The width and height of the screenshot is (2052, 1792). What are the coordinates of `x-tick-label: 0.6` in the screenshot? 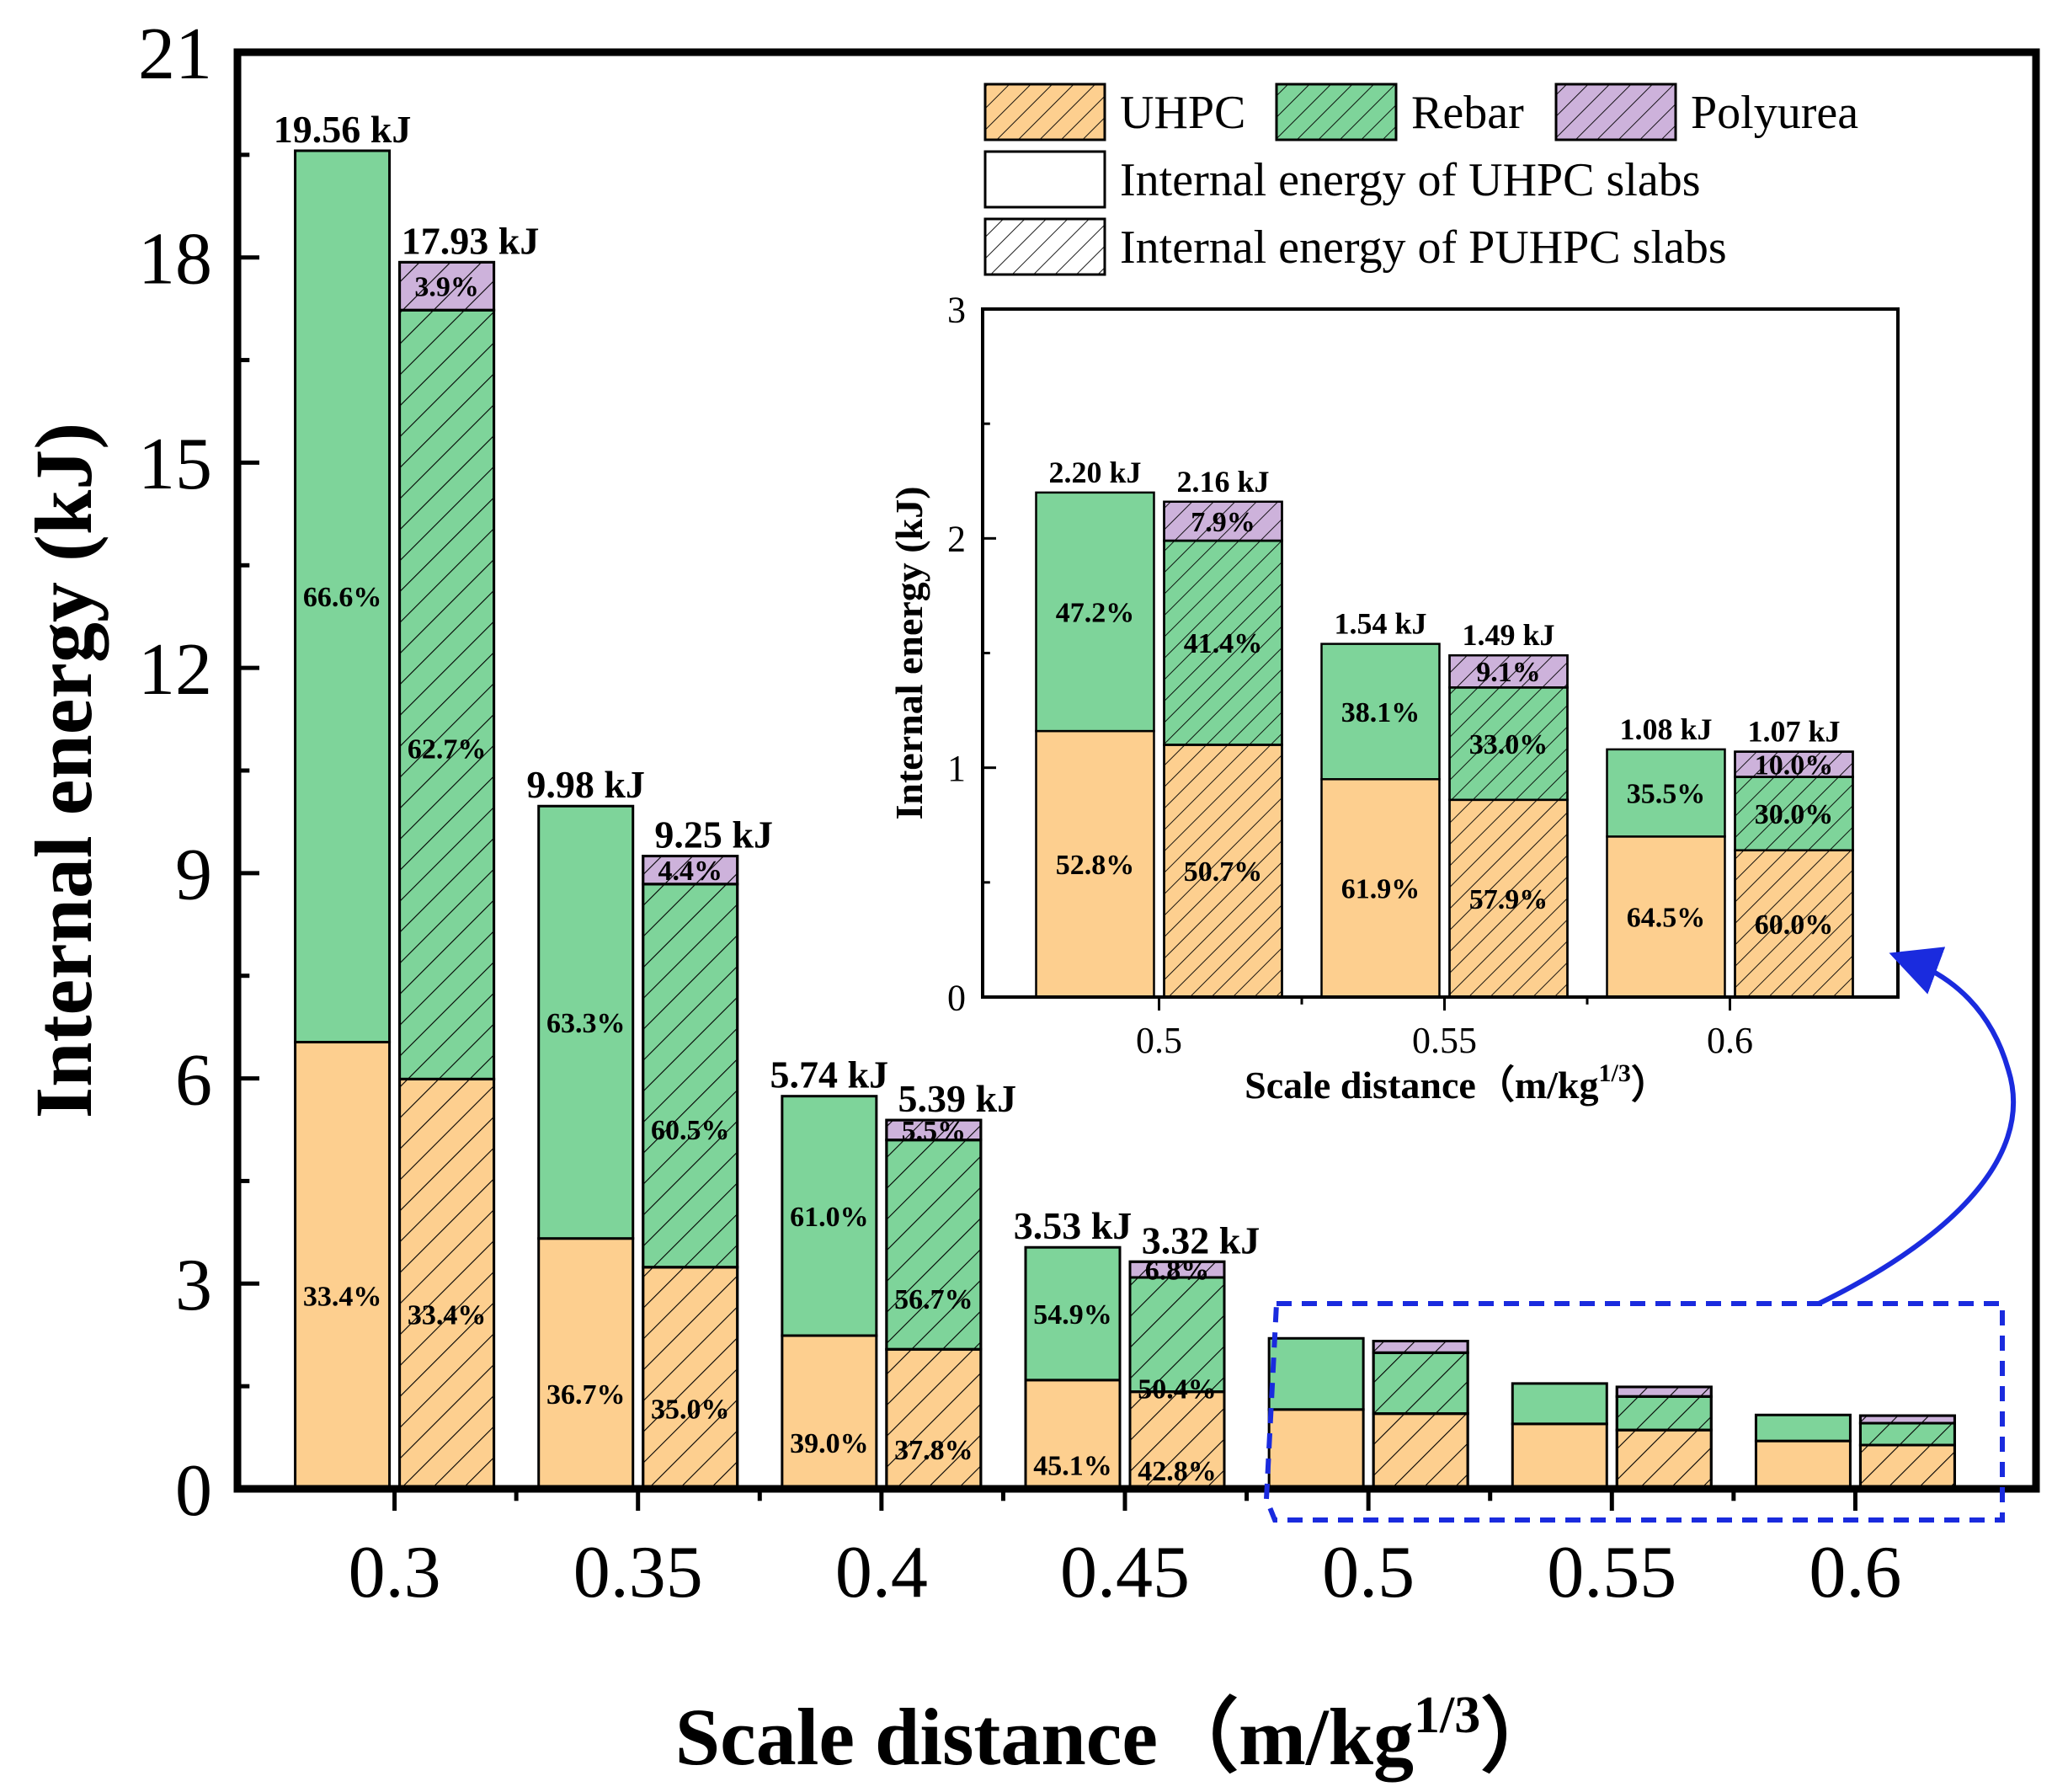 It's located at (1855, 1572).